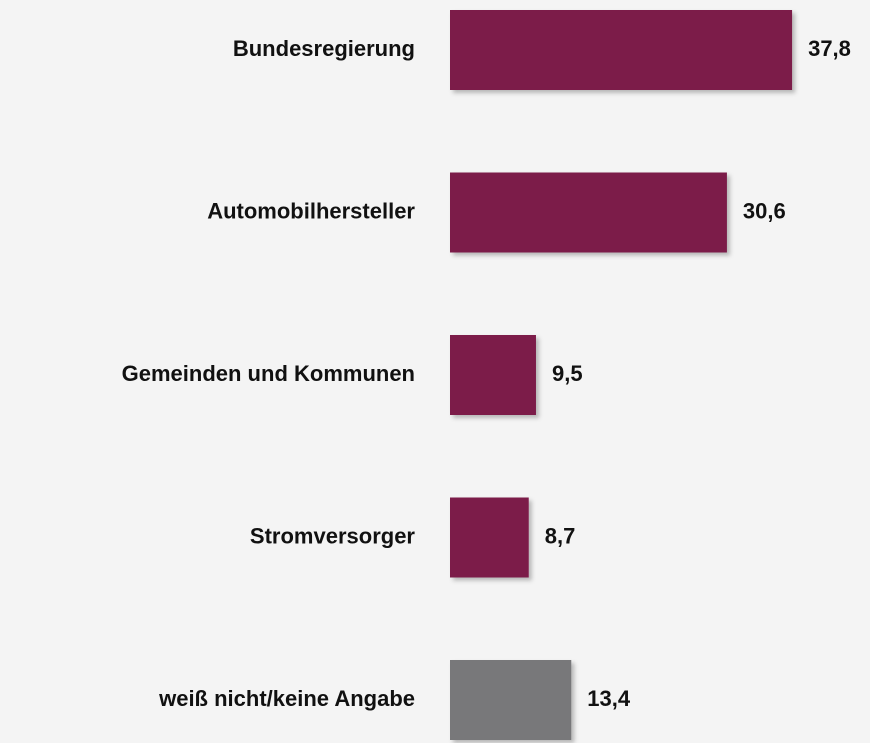  Describe the element at coordinates (286, 698) in the screenshot. I see `category-label: weiß nicht/keine Angabe` at that location.